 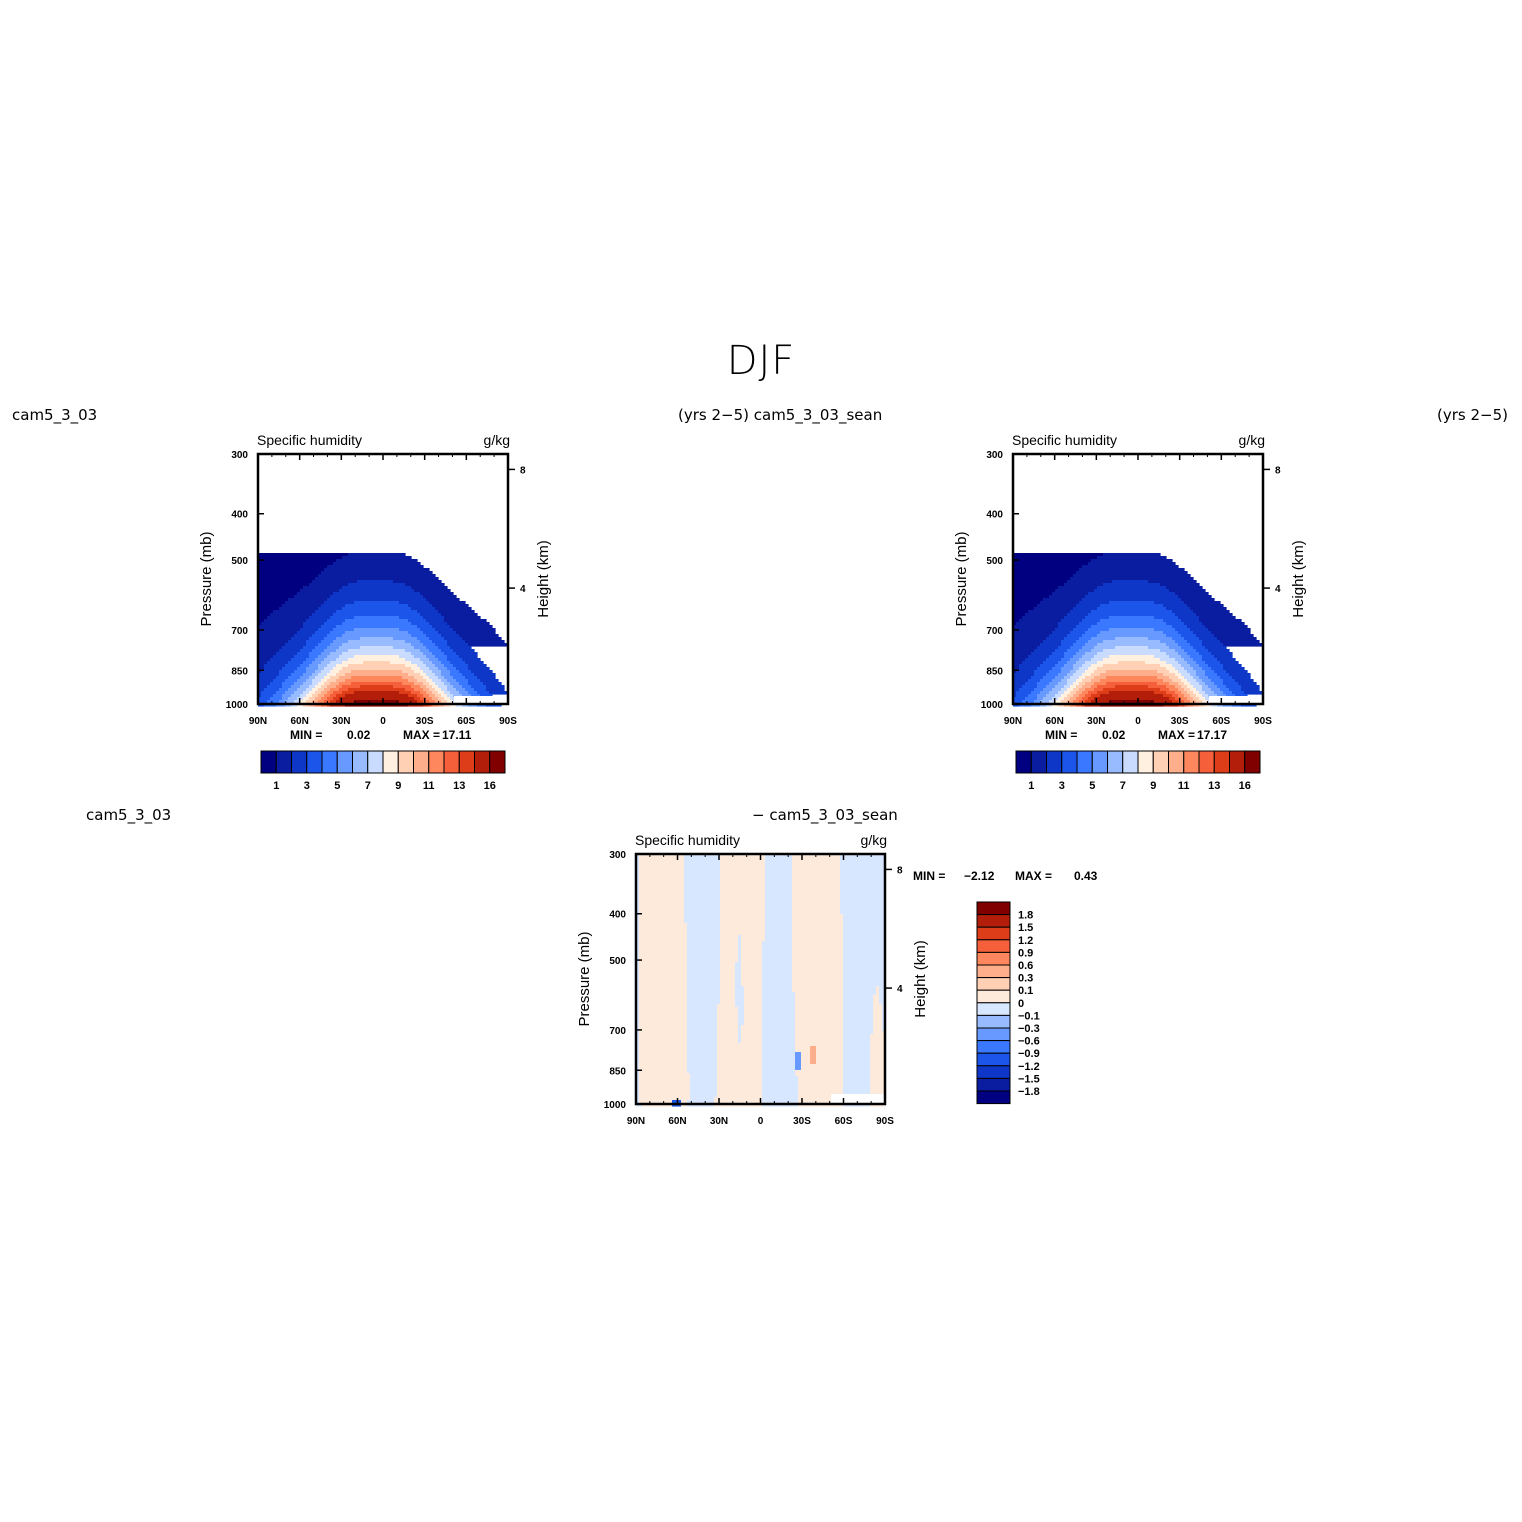 I want to click on panel2-units: g/kg, so click(x=1252, y=440).